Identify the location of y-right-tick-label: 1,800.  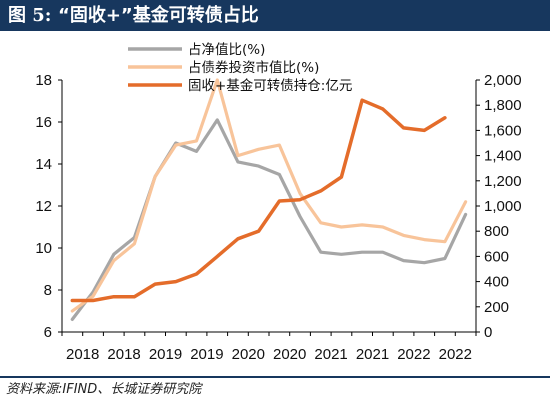
(503, 105).